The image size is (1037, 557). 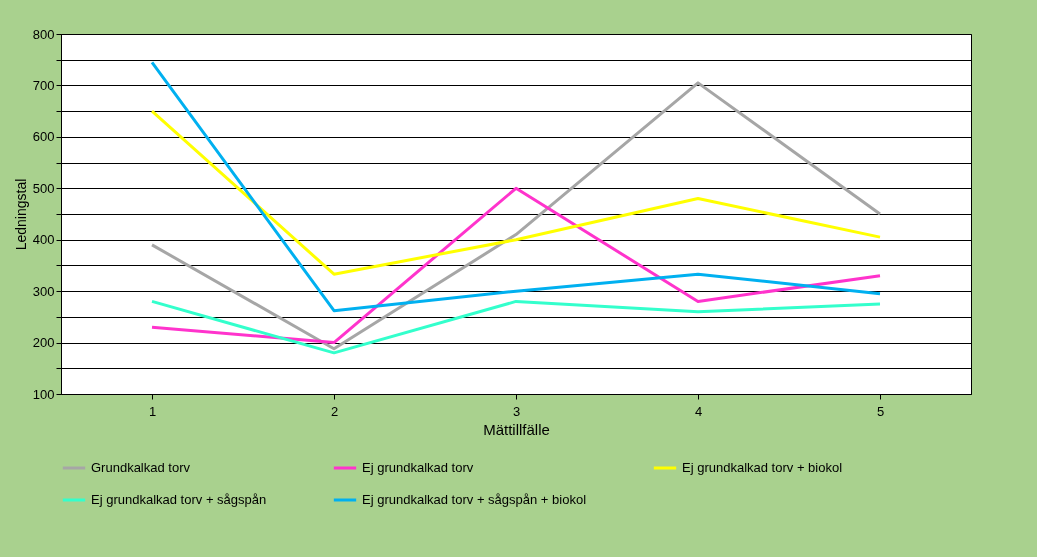 I want to click on y-tick-label: 200, so click(x=43, y=343).